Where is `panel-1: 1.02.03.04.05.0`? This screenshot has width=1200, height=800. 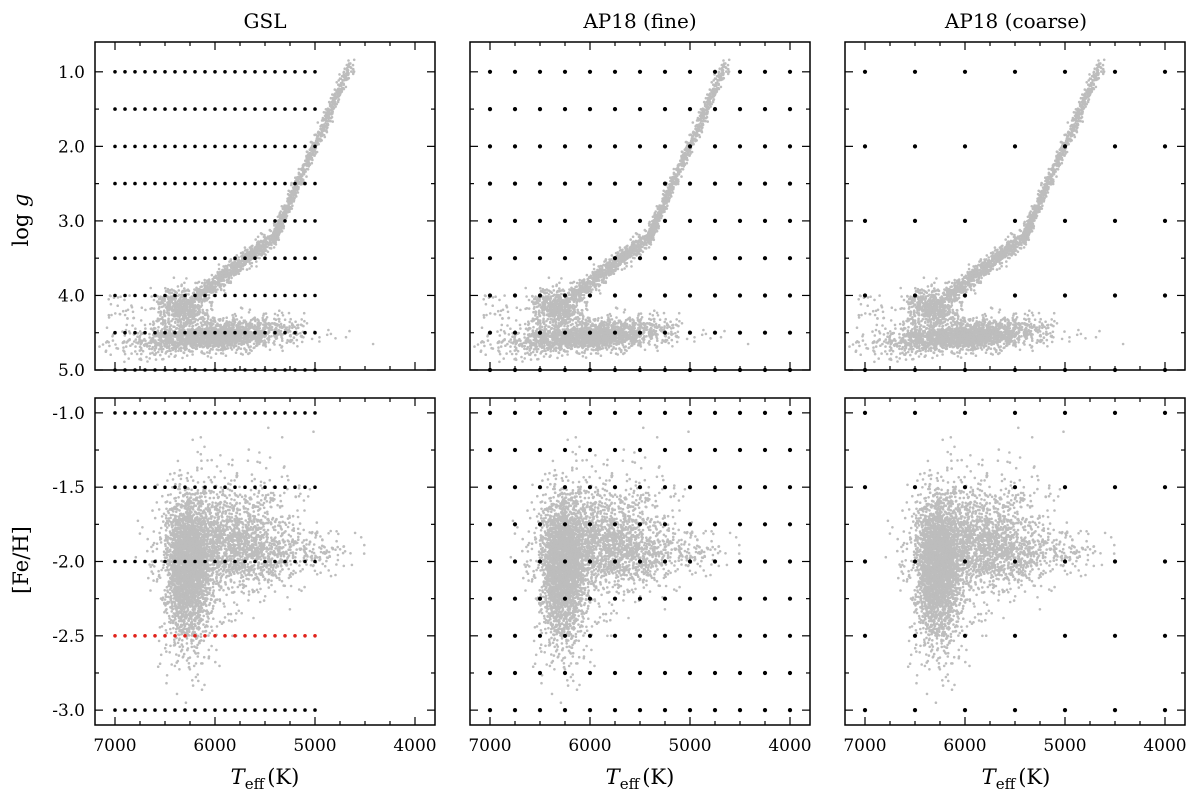
panel-1: 1.02.03.04.05.0 is located at coordinates (247, 211).